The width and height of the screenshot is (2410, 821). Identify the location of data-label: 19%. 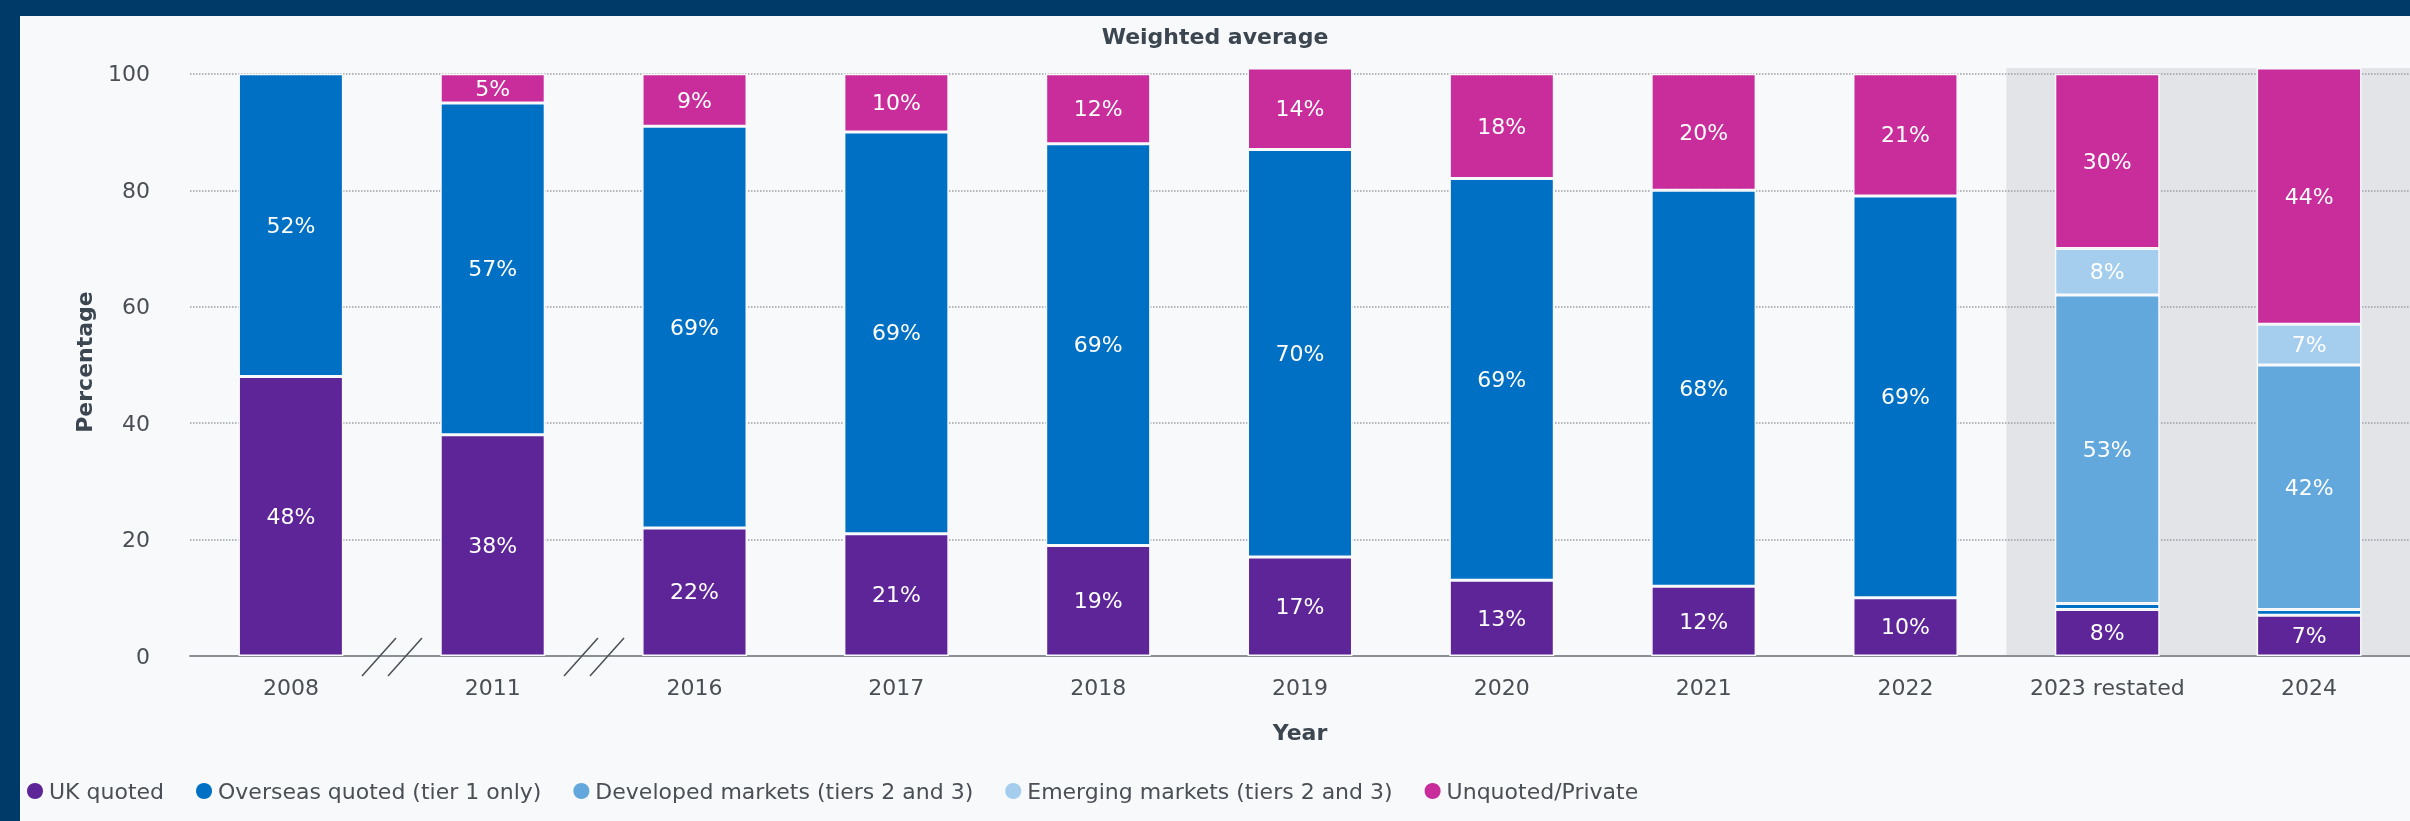
(1098, 601).